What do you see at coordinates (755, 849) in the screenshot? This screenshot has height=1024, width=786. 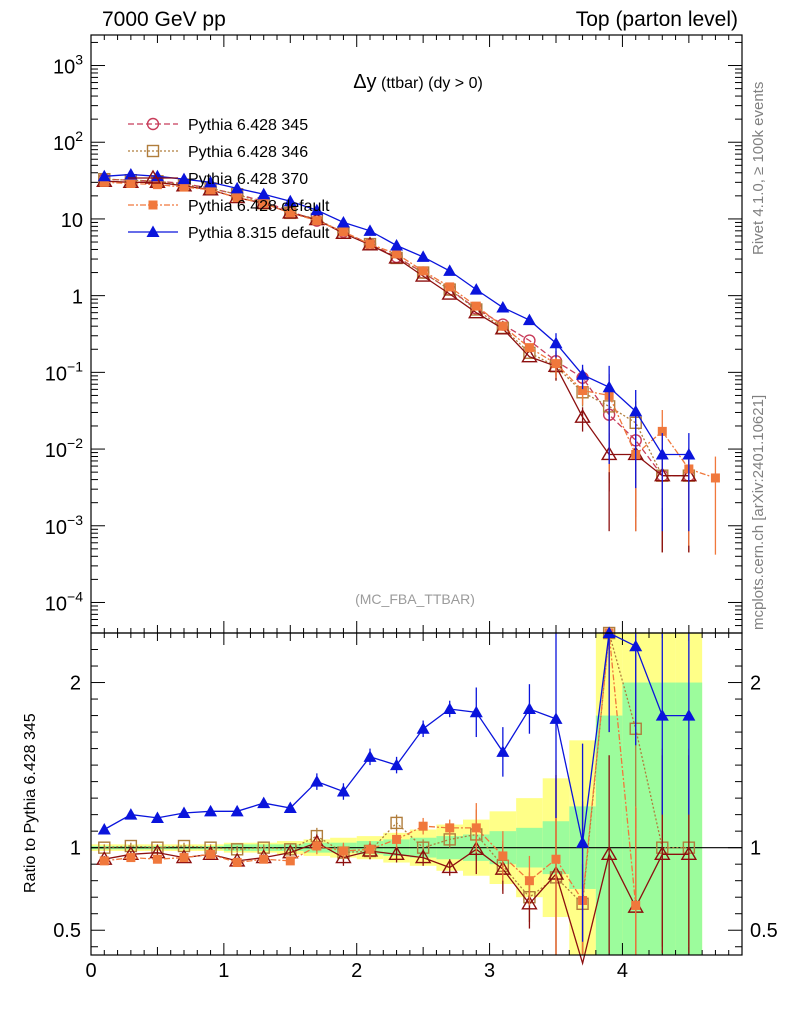 I see `ratio-y-tick-label-right: 1` at bounding box center [755, 849].